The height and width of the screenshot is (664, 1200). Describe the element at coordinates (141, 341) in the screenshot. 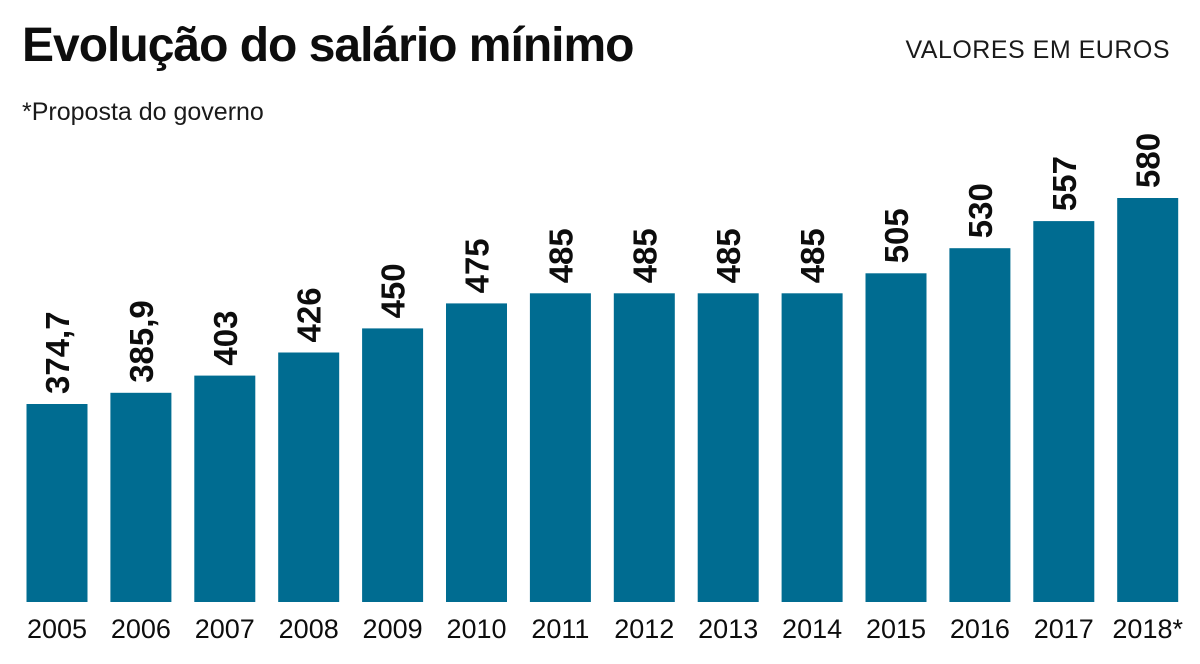

I see `value-label: 385,9` at that location.